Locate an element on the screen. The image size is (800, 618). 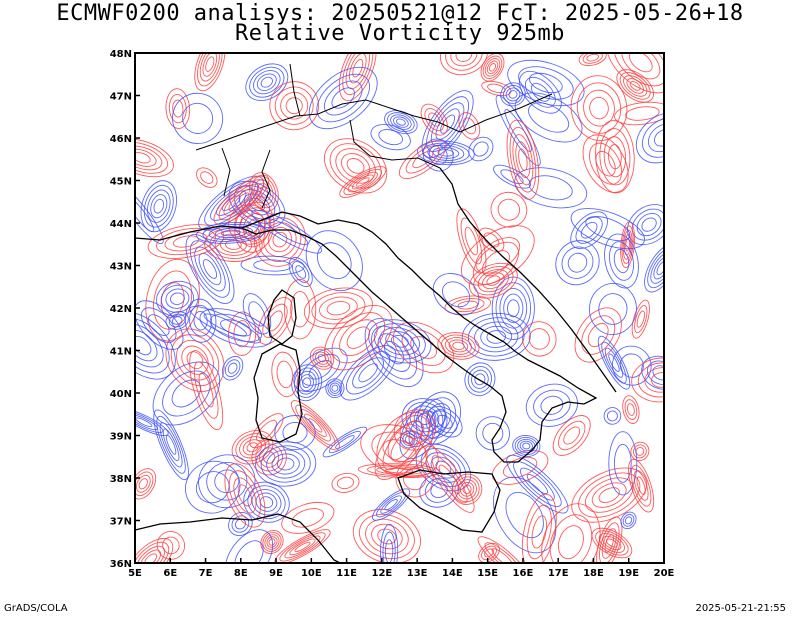
lat-tick-label: 38N is located at coordinates (121, 479).